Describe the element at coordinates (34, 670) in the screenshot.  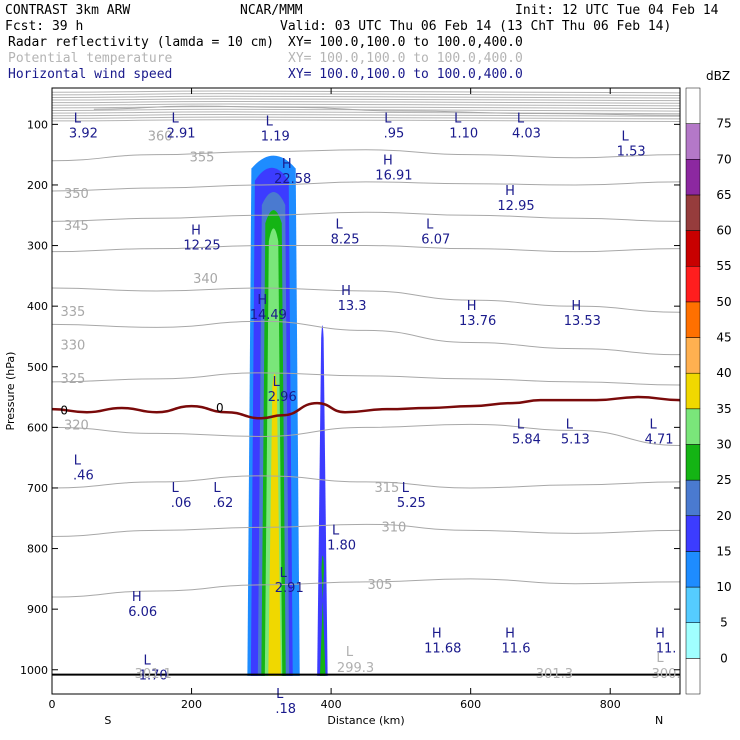
I see `y-tick-label: 1000` at that location.